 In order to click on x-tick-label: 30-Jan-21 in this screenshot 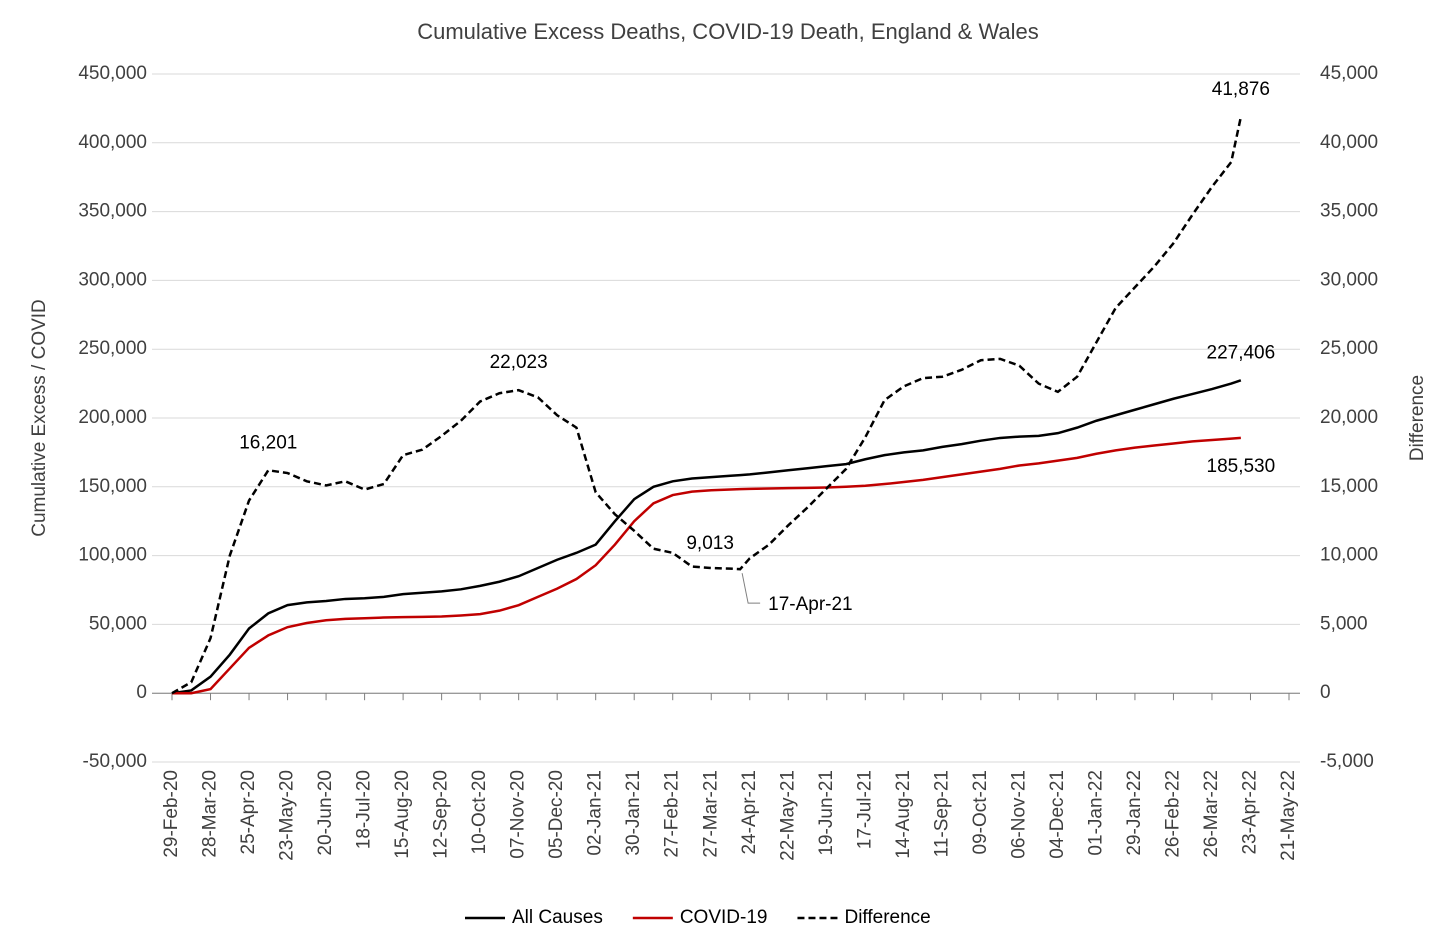, I will do `click(633, 813)`.